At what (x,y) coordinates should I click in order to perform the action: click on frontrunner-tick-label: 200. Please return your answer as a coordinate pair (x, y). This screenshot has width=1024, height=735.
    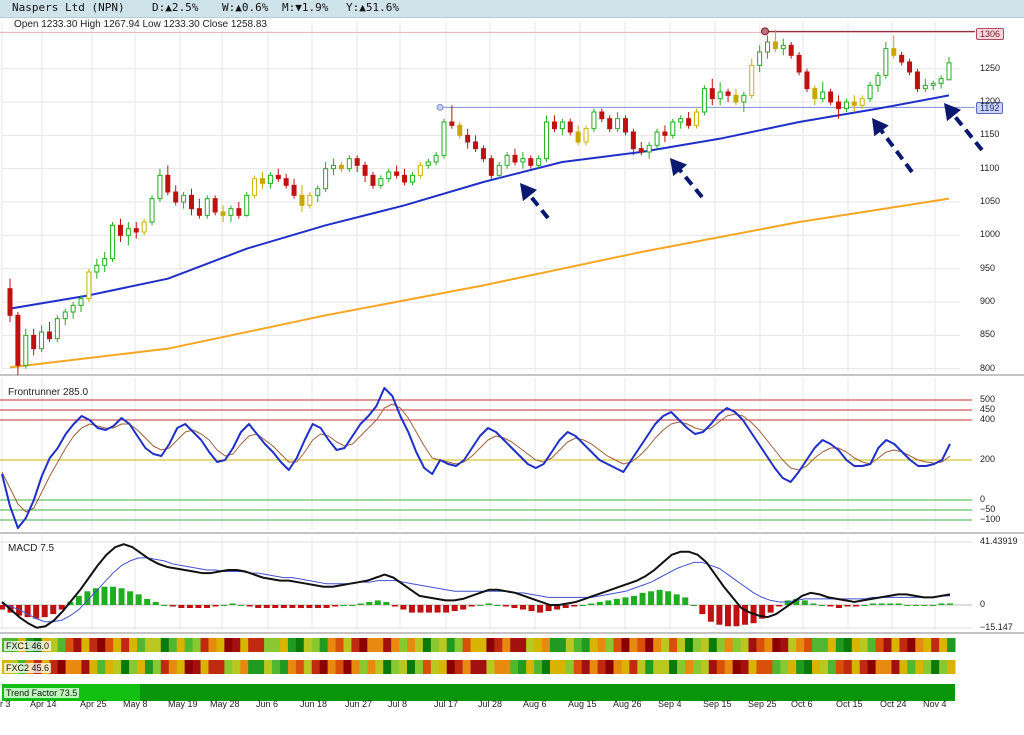
    Looking at the image, I should click on (988, 459).